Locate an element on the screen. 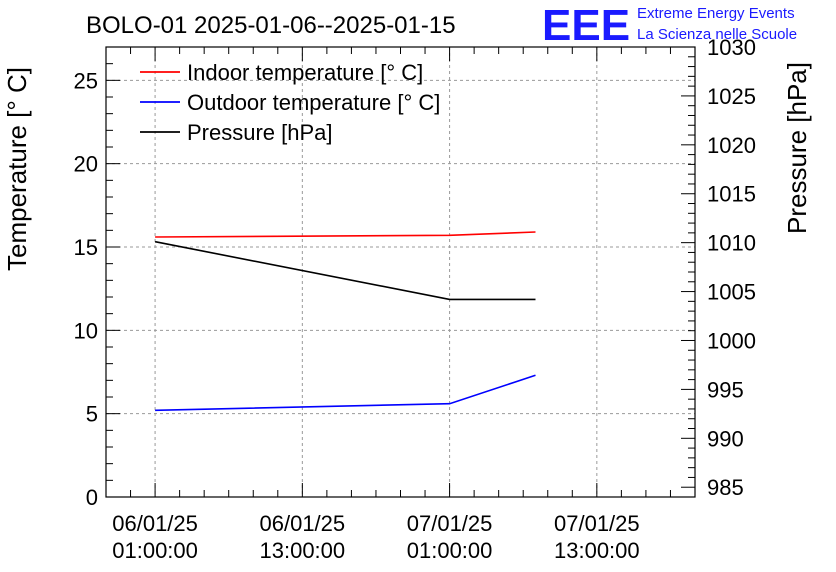 This screenshot has width=836, height=572. right-axis: 985 990 995 1000 1005 1010 1015 1020 1025 1030 is located at coordinates (718, 267).